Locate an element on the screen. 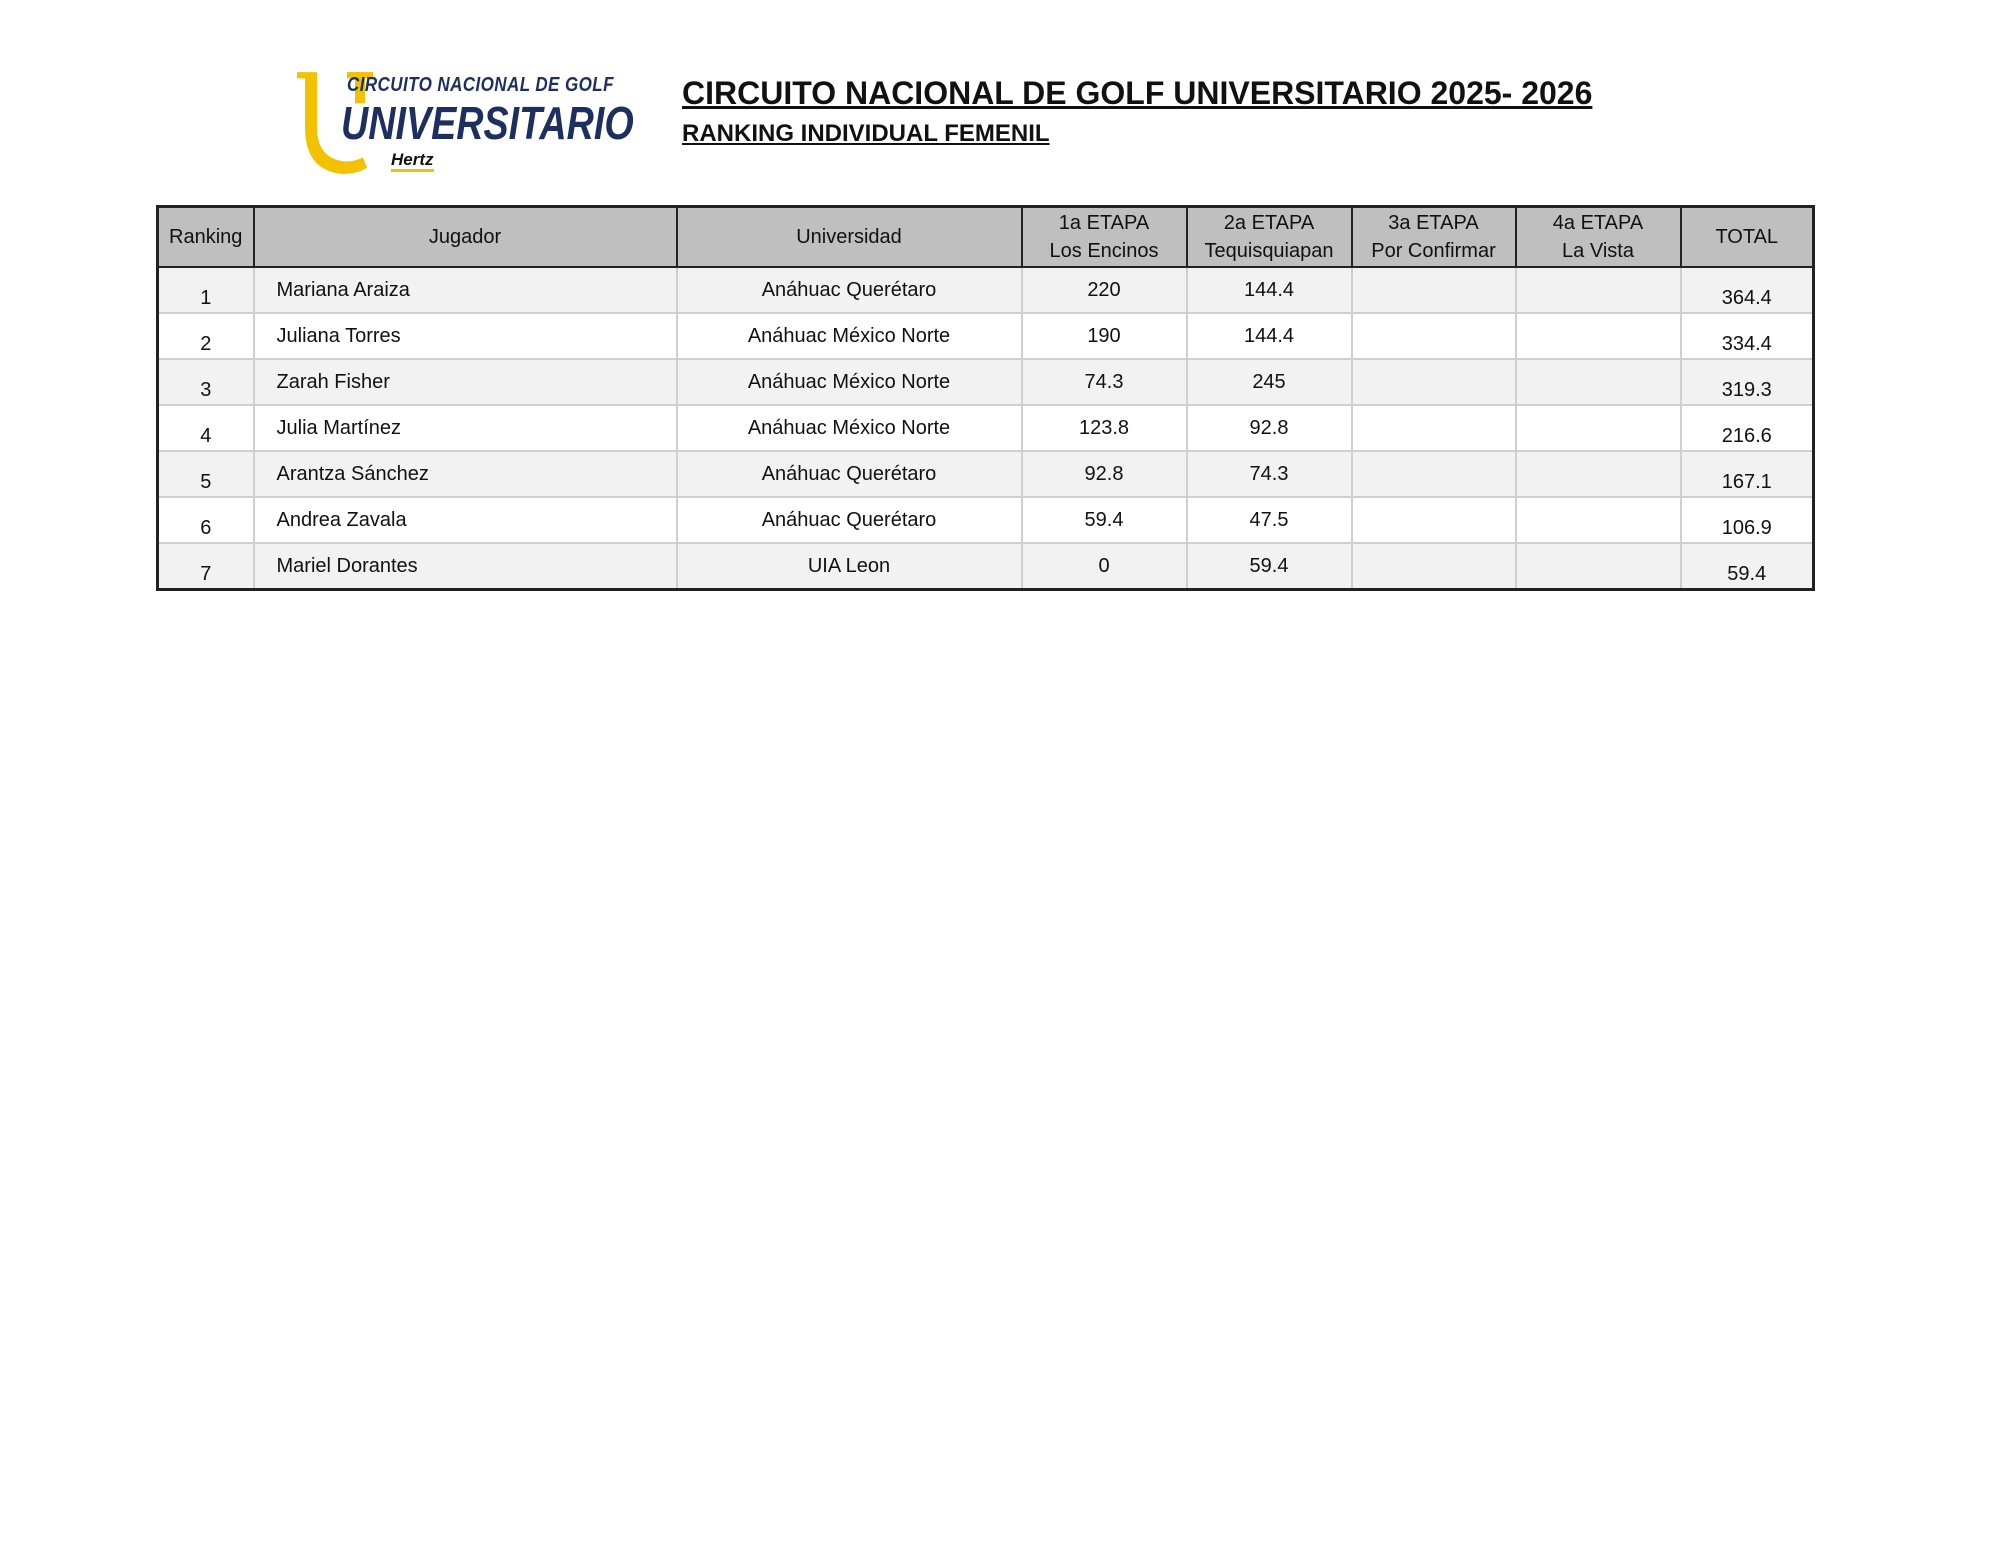 Image resolution: width=1999 pixels, height=1545 pixels. cell-total: 364.4 is located at coordinates (1747, 290).